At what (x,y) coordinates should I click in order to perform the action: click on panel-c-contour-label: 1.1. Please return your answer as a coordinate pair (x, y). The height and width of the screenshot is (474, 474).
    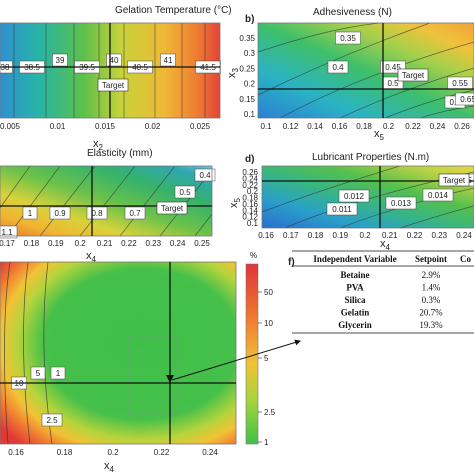
    Looking at the image, I should click on (7, 232).